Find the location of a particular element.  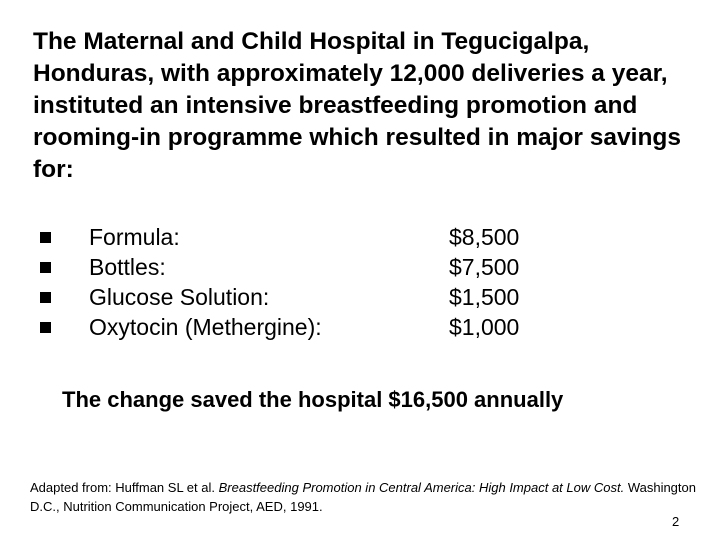

item-value: $1,500 is located at coordinates (484, 297).